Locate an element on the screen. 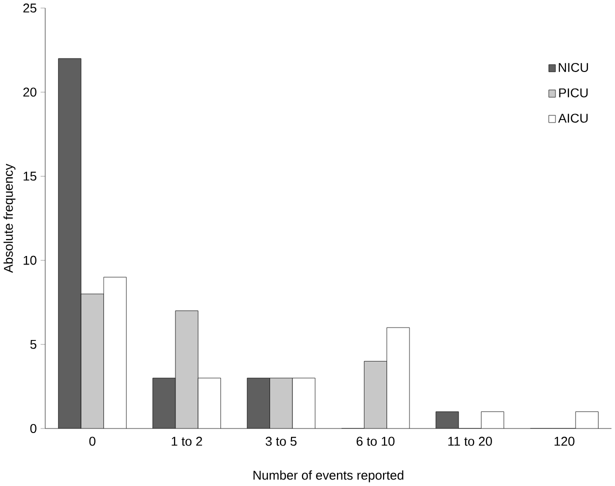 The height and width of the screenshot is (486, 615). legend-label: NICU is located at coordinates (573, 67).